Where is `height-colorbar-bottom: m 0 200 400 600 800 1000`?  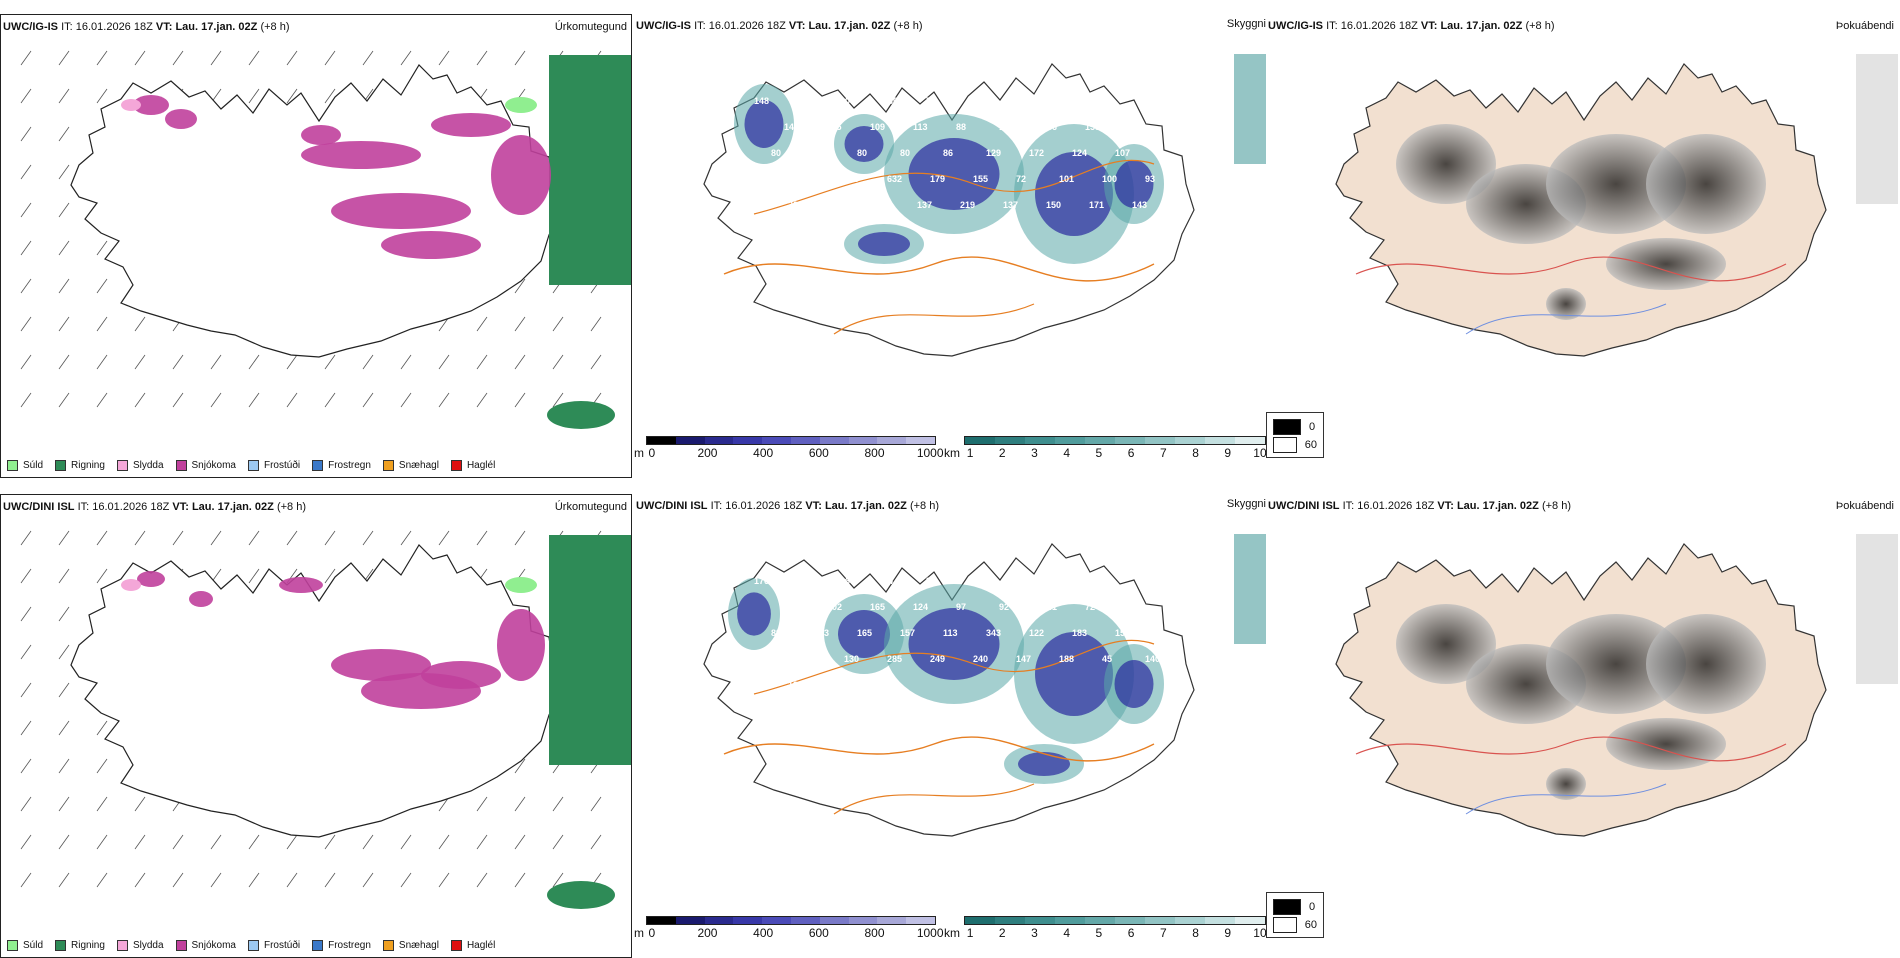
height-colorbar-bottom: m 0 200 400 600 800 1000 is located at coordinates (789, 928).